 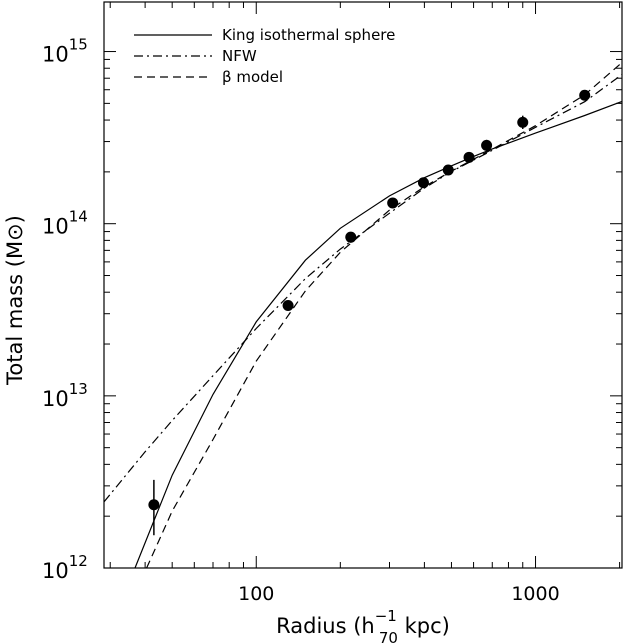 What do you see at coordinates (252, 77) in the screenshot?
I see `legend-label: β model` at bounding box center [252, 77].